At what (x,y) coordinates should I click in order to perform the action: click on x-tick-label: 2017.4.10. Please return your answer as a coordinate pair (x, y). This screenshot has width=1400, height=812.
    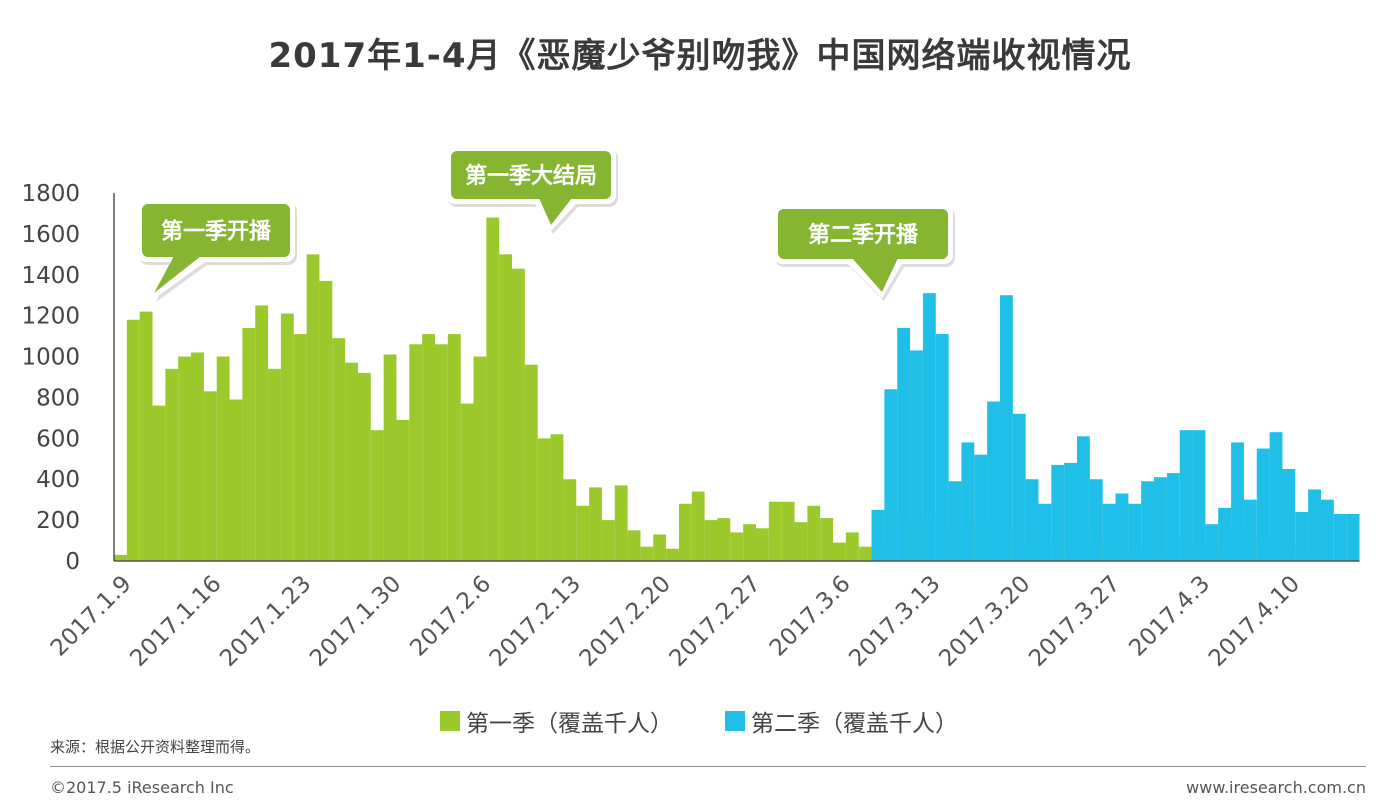
    Looking at the image, I should click on (1254, 621).